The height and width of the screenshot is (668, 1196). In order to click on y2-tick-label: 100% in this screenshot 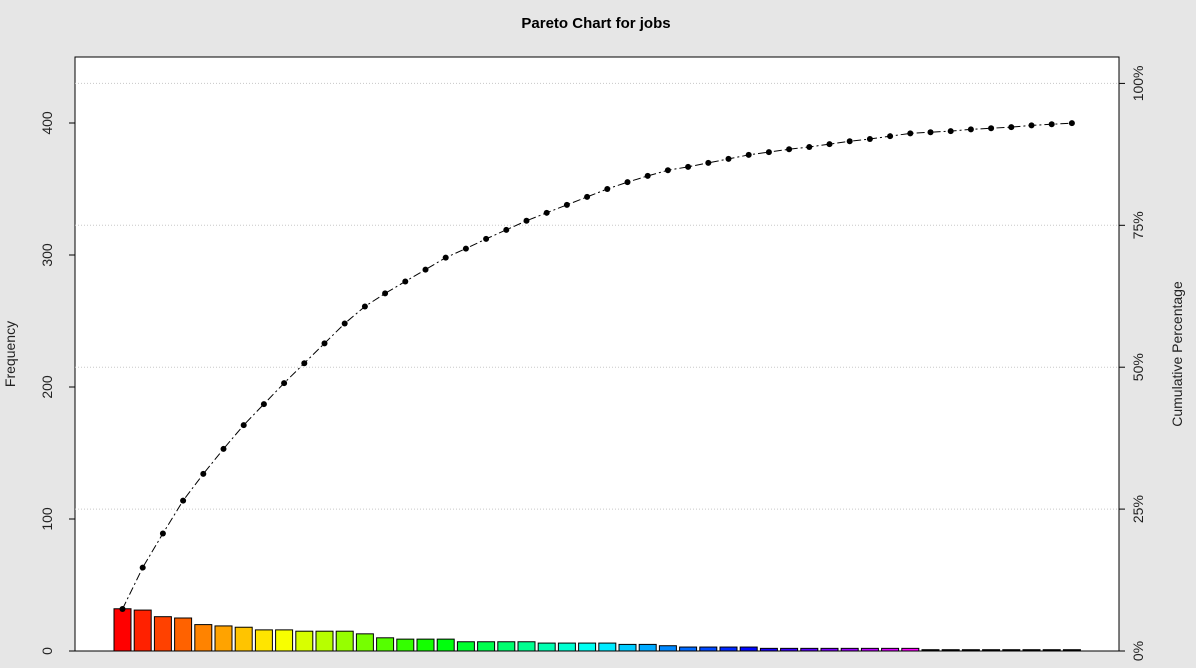, I will do `click(1138, 83)`.